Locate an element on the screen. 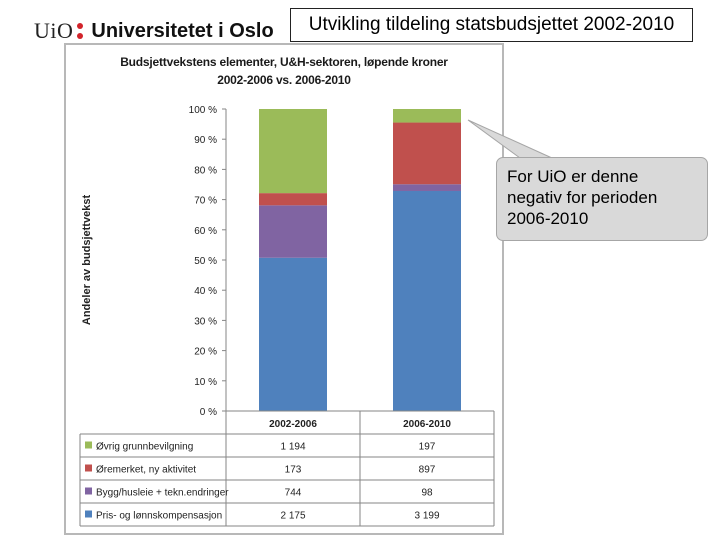  table-value: 2 175 is located at coordinates (292, 516).